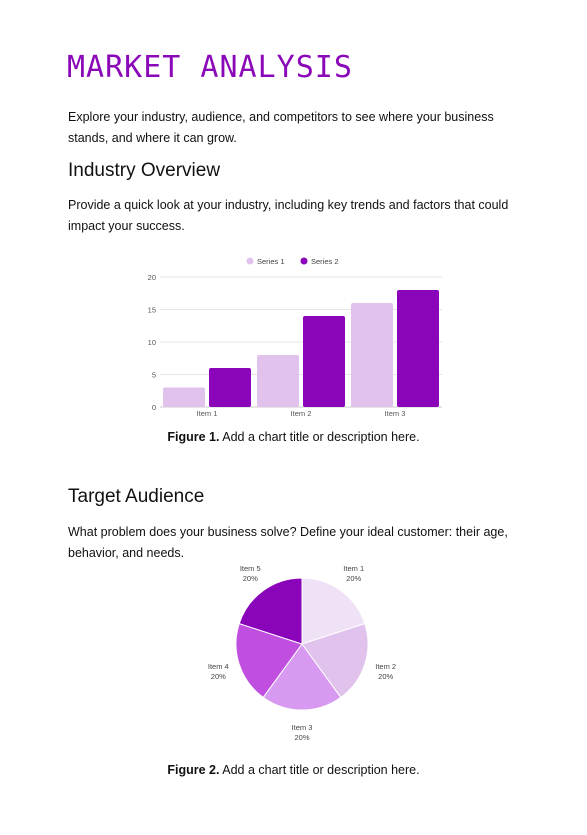 The width and height of the screenshot is (587, 835). I want to click on pie-label-item-5: Item 5, so click(250, 568).